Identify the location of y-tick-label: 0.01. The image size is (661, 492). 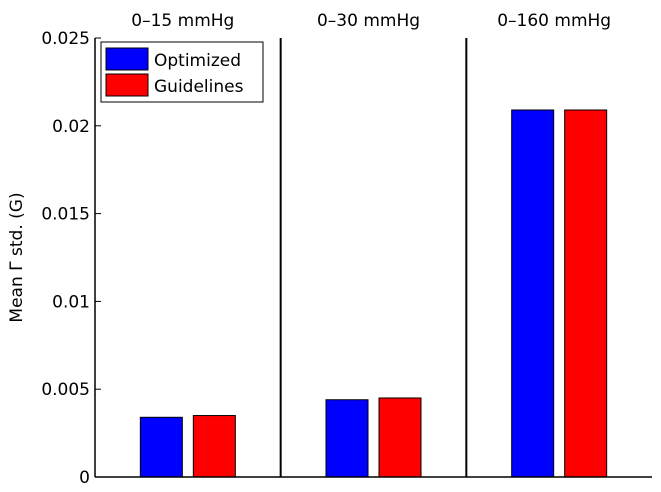
(71, 302).